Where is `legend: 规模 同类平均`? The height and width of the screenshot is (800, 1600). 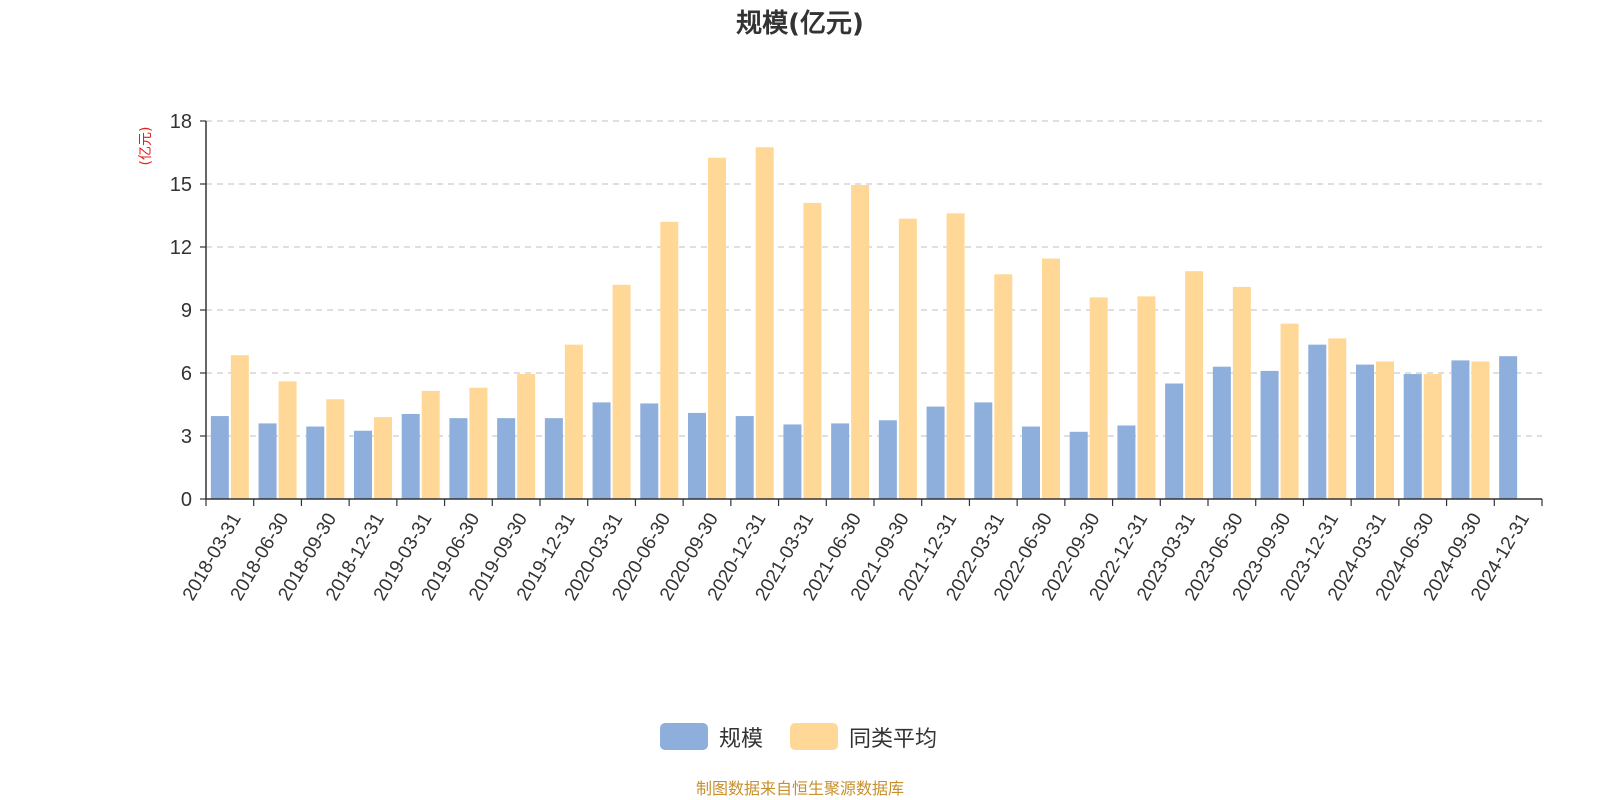 legend: 规模 同类平均 is located at coordinates (798, 737).